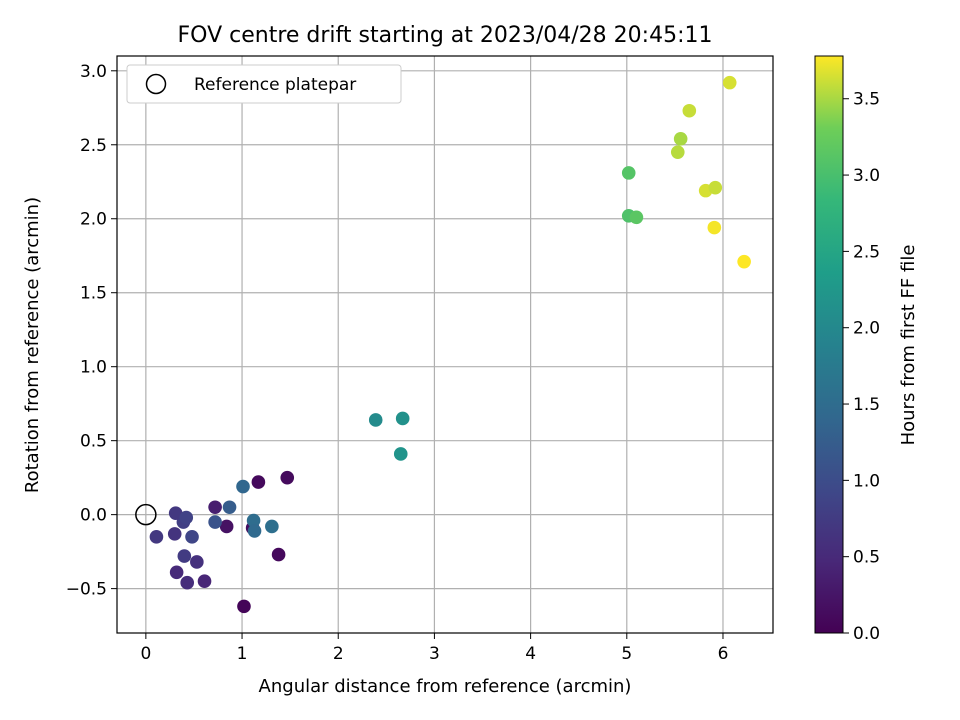 The width and height of the screenshot is (960, 720). What do you see at coordinates (145, 654) in the screenshot?
I see `x-tick-label: 0` at bounding box center [145, 654].